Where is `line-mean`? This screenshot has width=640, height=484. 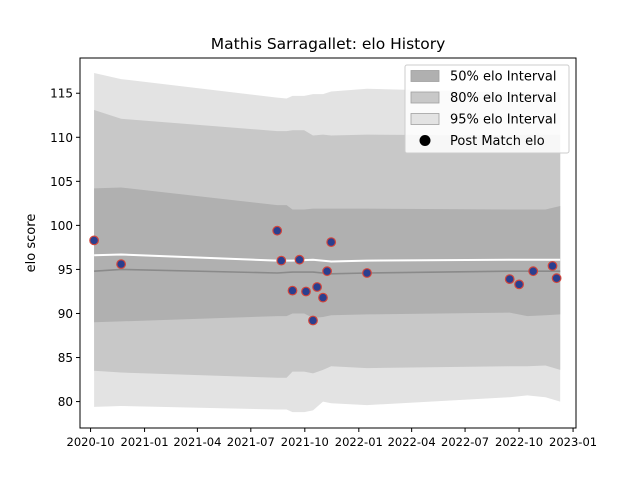
line-mean is located at coordinates (327, 258).